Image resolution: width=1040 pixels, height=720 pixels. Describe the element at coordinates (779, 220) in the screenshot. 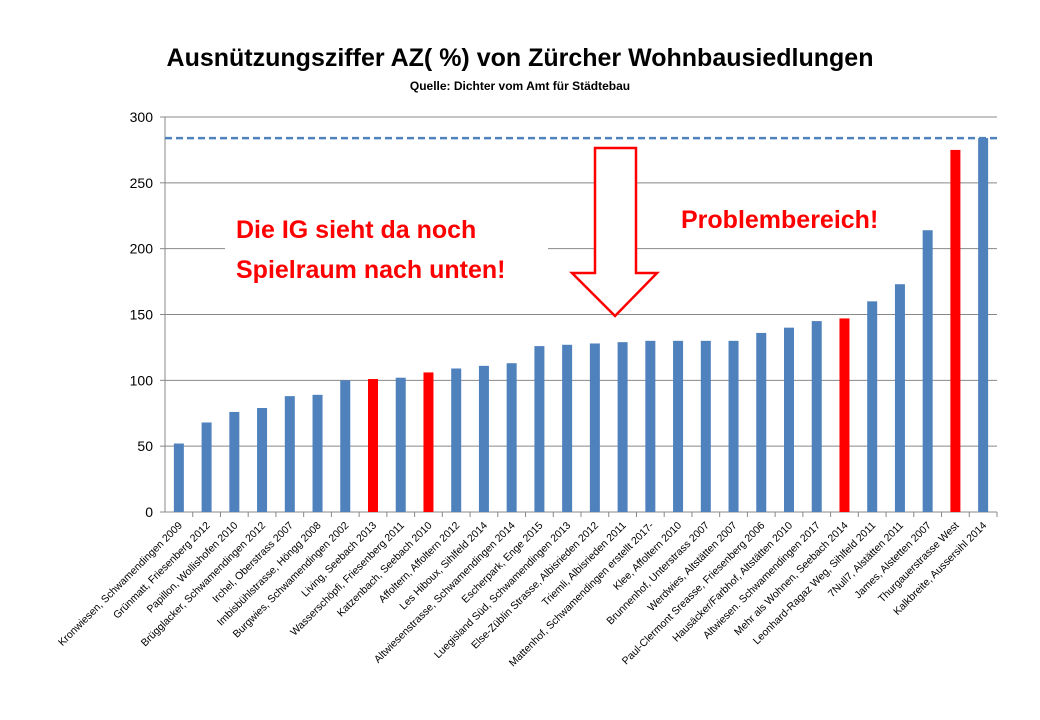

I see `annotation-right: Problembereich!` at that location.